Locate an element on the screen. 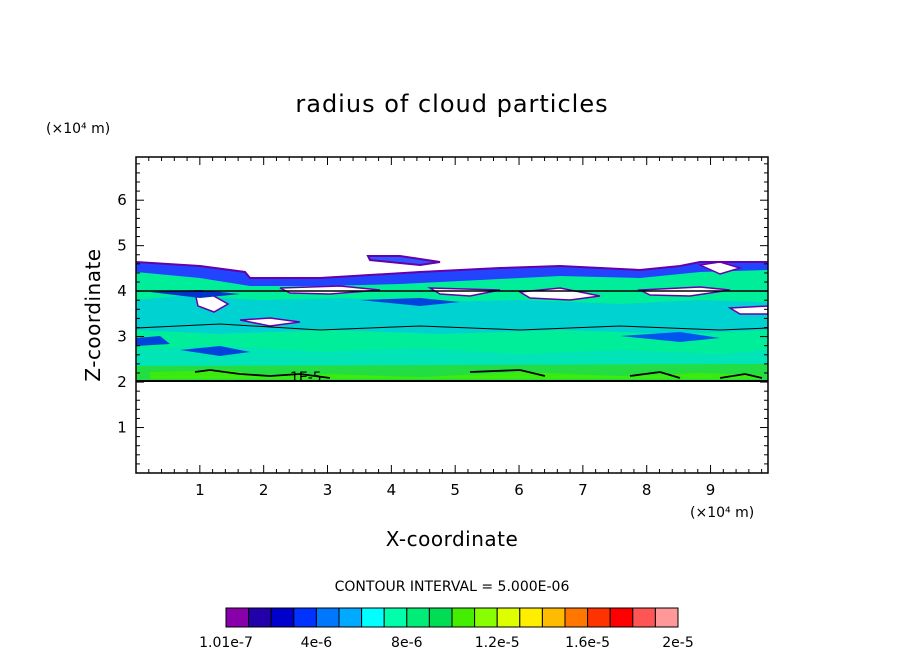  colorbar-tick-label: 8e-6 is located at coordinates (407, 643).